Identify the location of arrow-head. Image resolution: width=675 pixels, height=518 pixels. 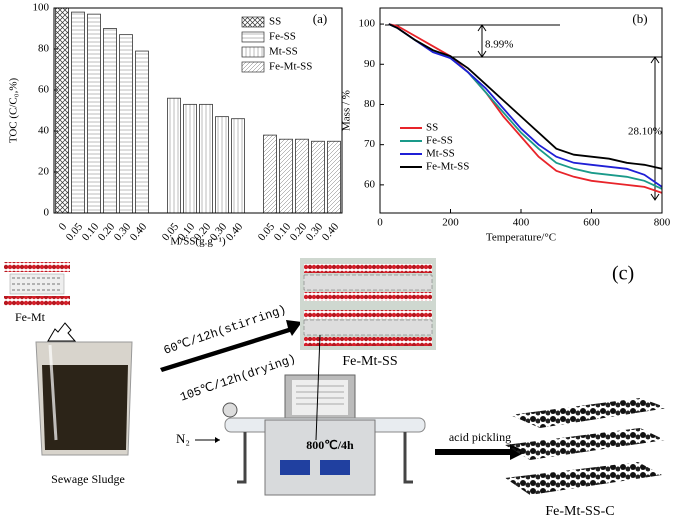
(217, 440).